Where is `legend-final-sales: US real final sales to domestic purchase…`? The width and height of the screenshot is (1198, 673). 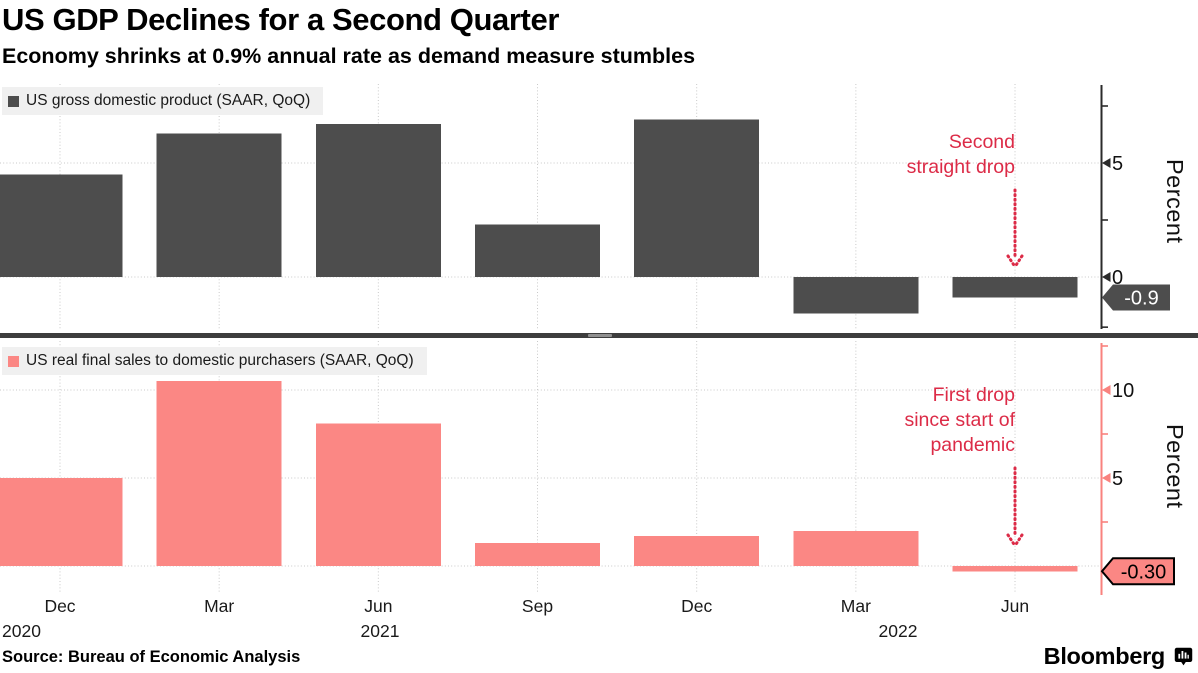
legend-final-sales: US real final sales to domestic purchase… is located at coordinates (214, 361).